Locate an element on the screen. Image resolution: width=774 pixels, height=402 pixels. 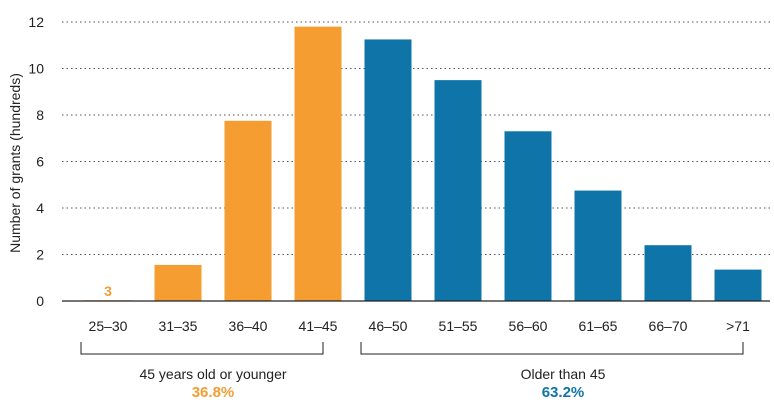
group-percent: 63.2% is located at coordinates (563, 392).